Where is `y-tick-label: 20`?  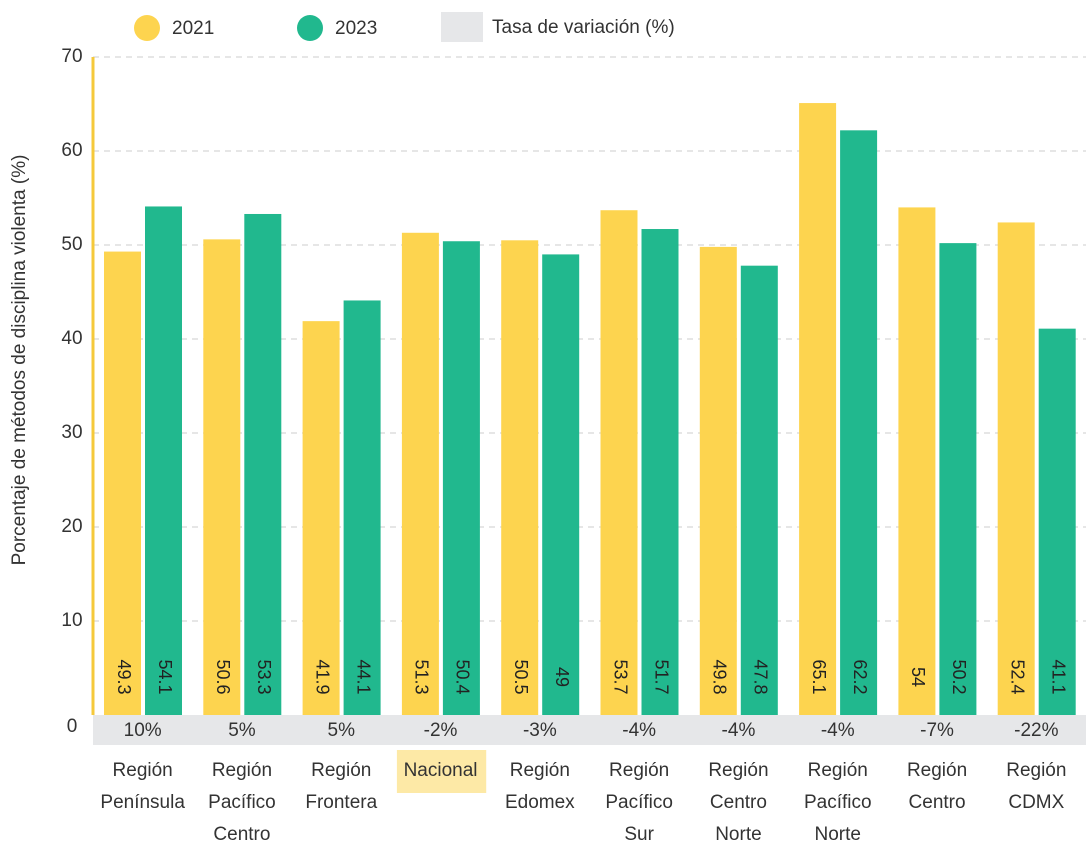 y-tick-label: 20 is located at coordinates (71, 526).